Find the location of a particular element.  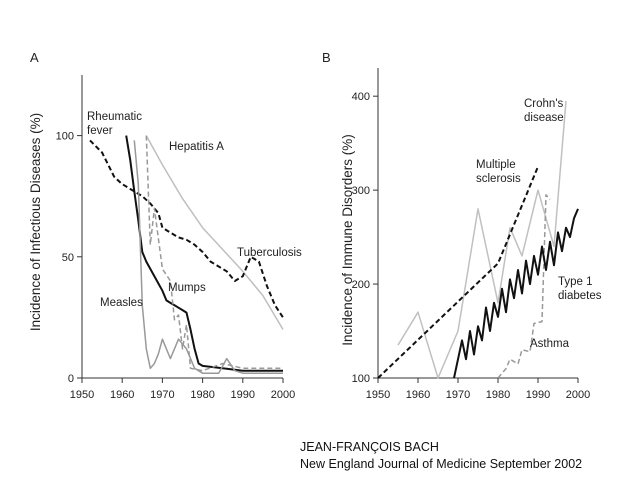

series-annotation: Crohn's disease is located at coordinates (544, 111).